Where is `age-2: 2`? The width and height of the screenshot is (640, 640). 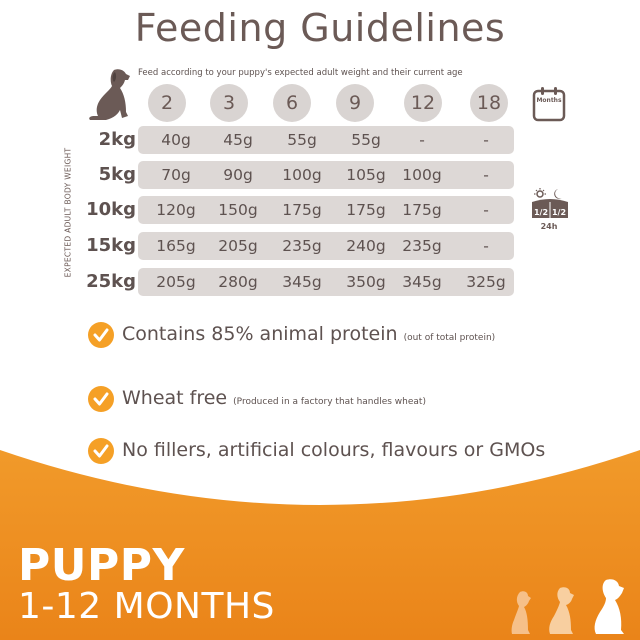 age-2: 2 is located at coordinates (167, 103).